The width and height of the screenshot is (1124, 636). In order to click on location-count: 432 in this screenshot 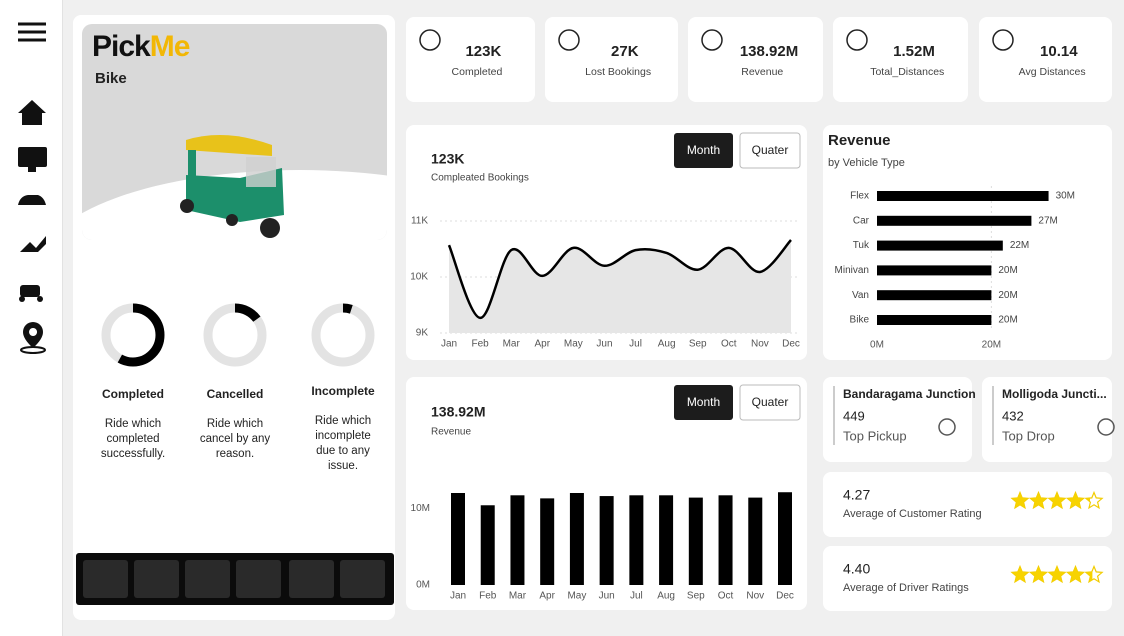, I will do `click(1013, 415)`.